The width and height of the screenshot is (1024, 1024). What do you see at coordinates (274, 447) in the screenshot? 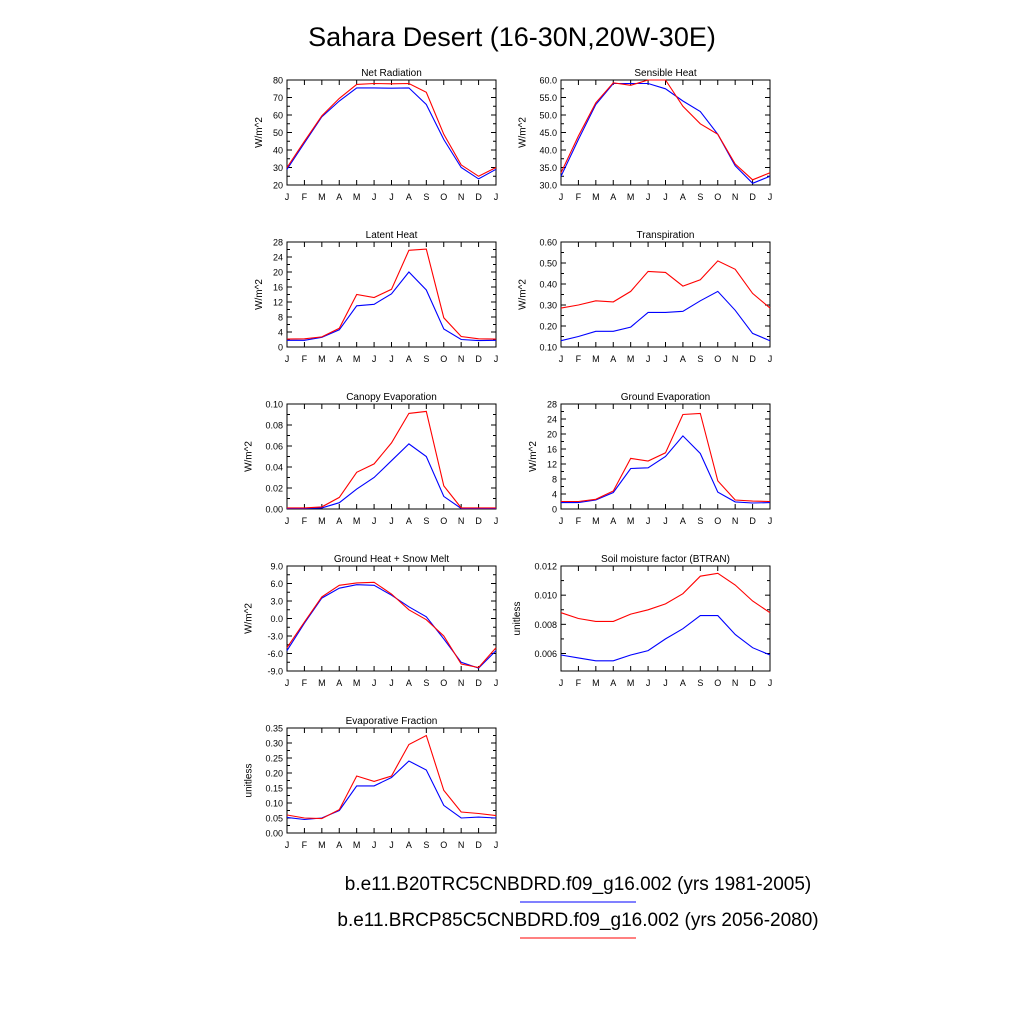
I see `y-tick-label: 0.06` at bounding box center [274, 447].